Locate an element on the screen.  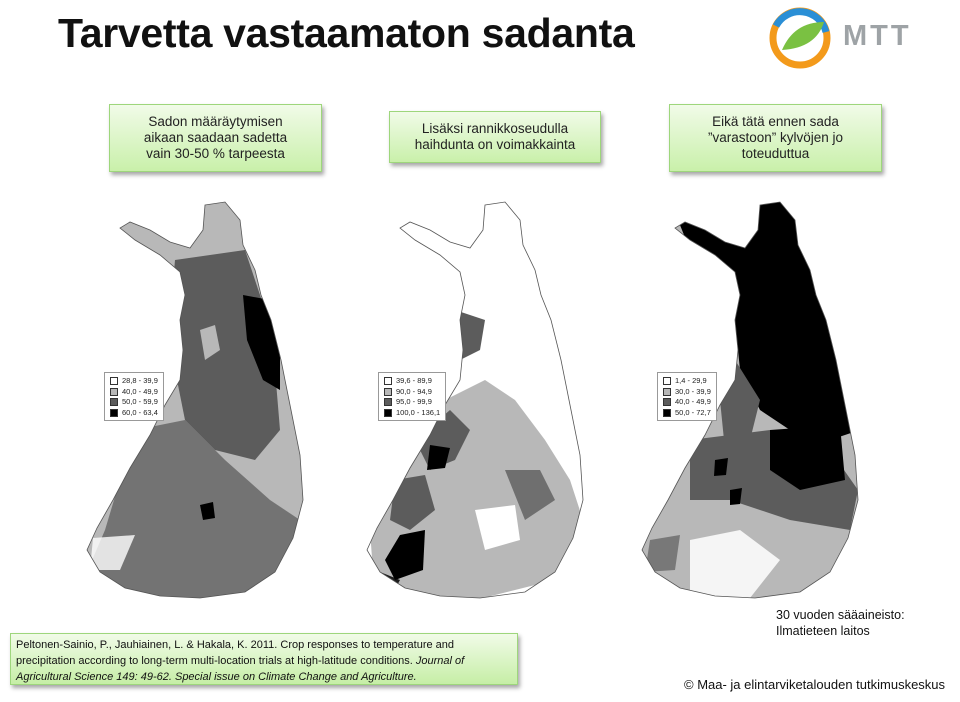
legend-1-row: 28,8 - 39,9 is located at coordinates (134, 381).